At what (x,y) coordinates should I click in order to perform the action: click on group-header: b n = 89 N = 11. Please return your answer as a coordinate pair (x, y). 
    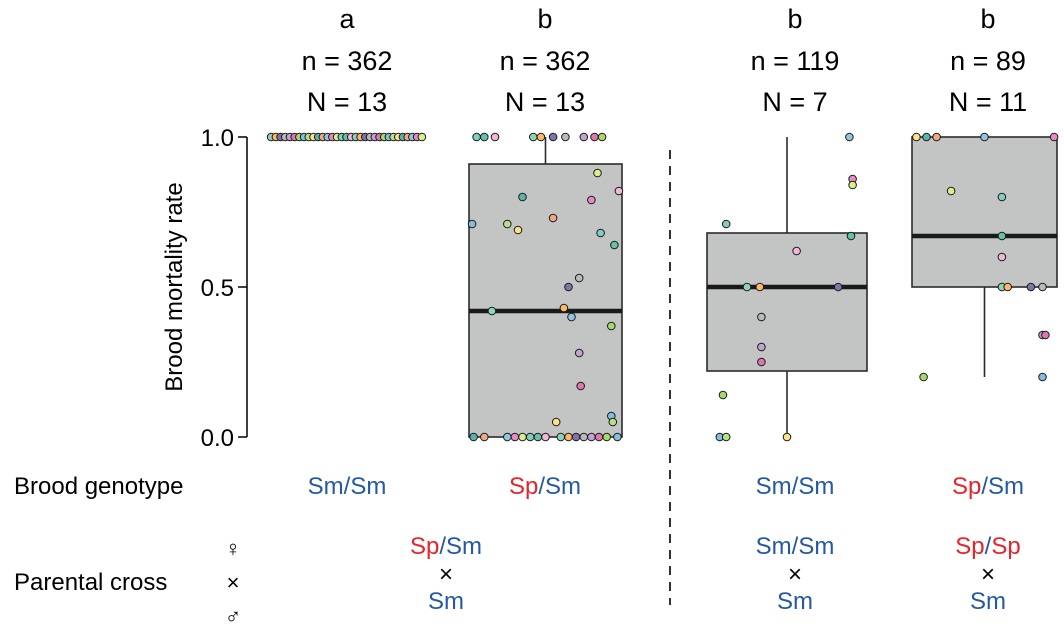
    Looking at the image, I should click on (988, 60).